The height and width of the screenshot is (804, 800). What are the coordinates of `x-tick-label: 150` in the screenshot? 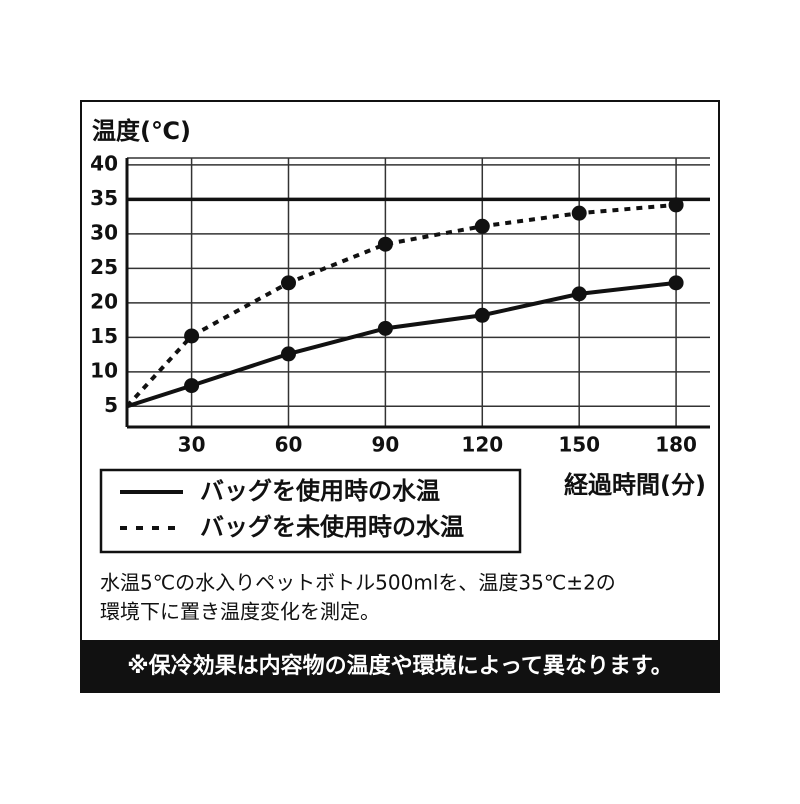 It's located at (579, 445).